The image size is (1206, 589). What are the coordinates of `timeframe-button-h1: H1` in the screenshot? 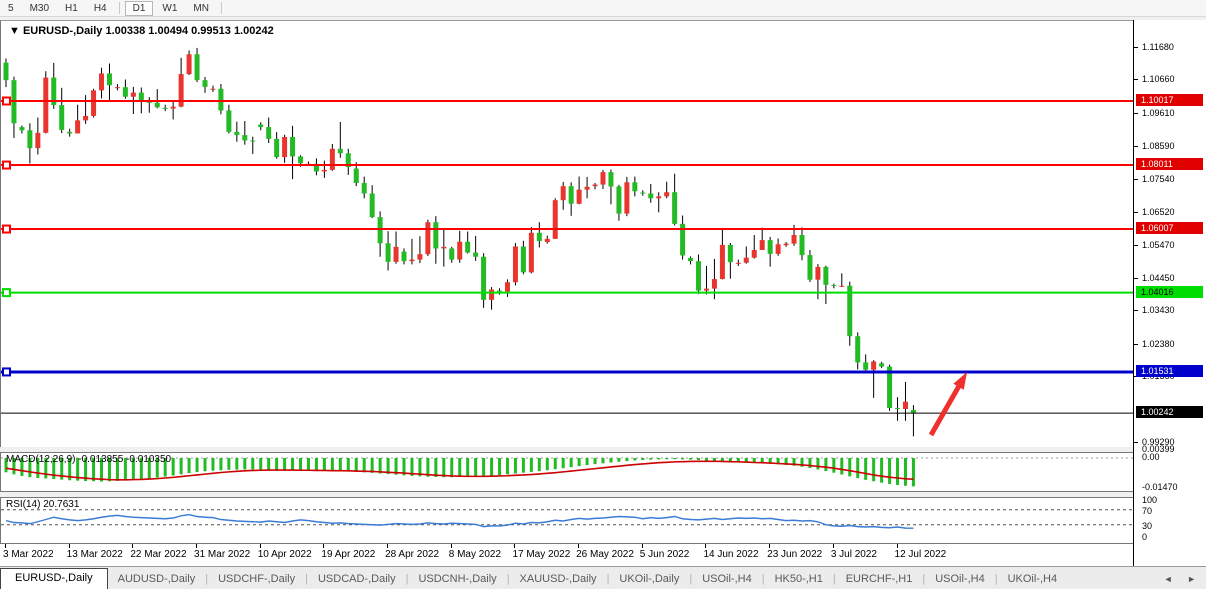 It's located at (71, 8).